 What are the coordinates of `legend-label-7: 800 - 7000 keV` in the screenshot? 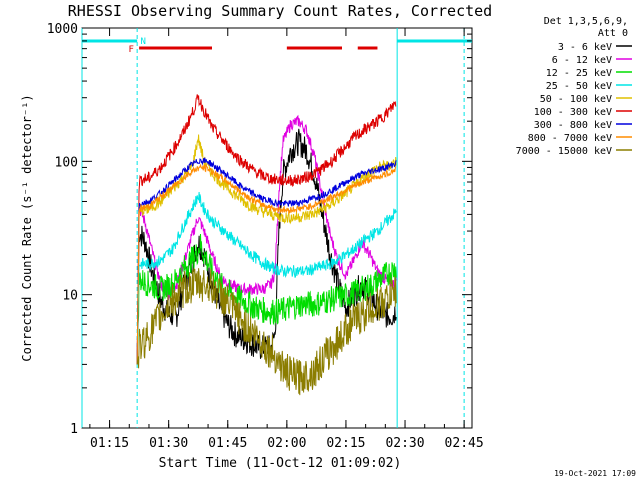 It's located at (570, 138).